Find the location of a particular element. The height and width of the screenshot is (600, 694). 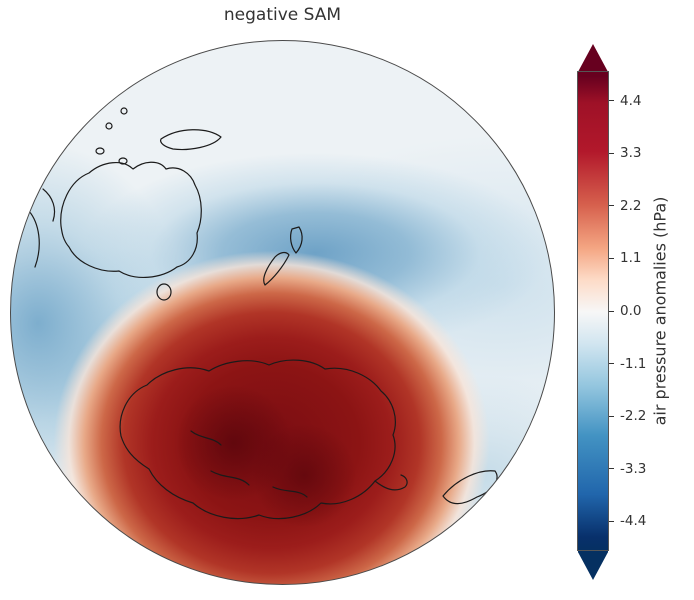

tasmania-outline is located at coordinates (164, 292).